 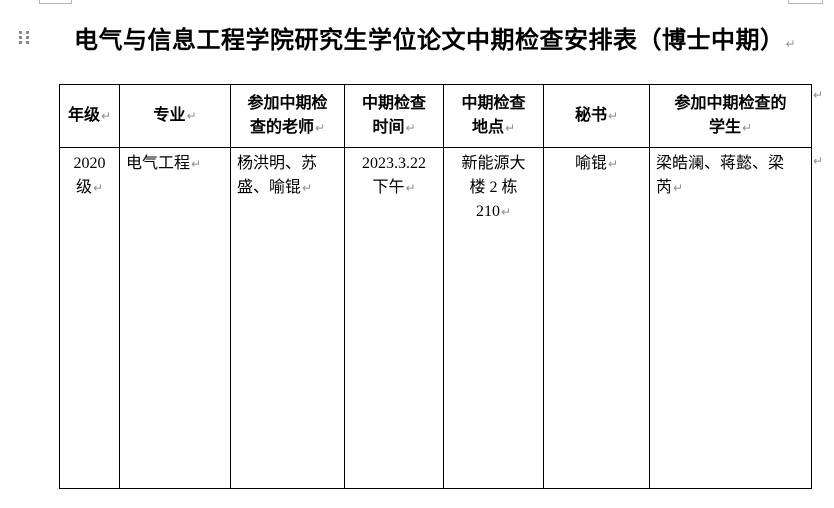 What do you see at coordinates (169, 115) in the screenshot?
I see `header-major-label: 专业` at bounding box center [169, 115].